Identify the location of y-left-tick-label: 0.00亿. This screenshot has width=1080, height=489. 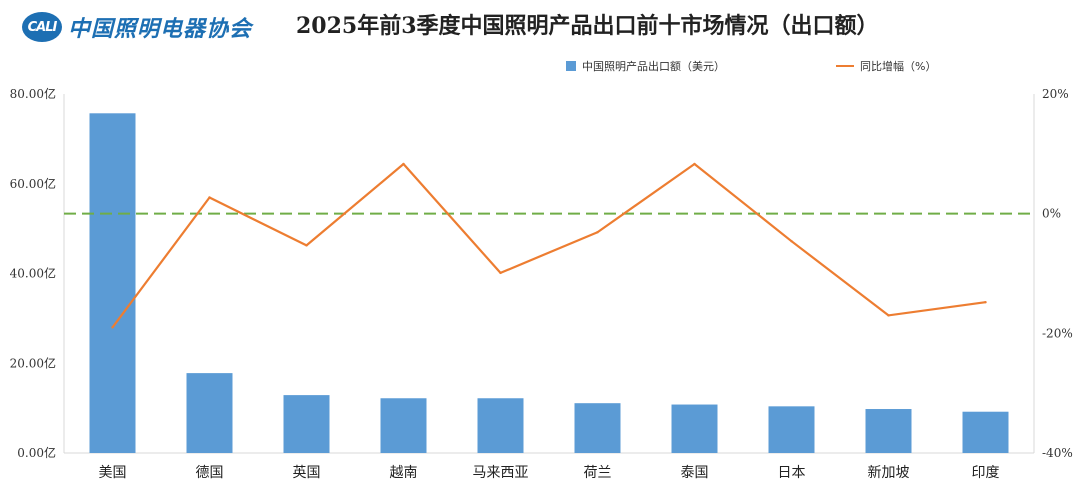
(36, 452).